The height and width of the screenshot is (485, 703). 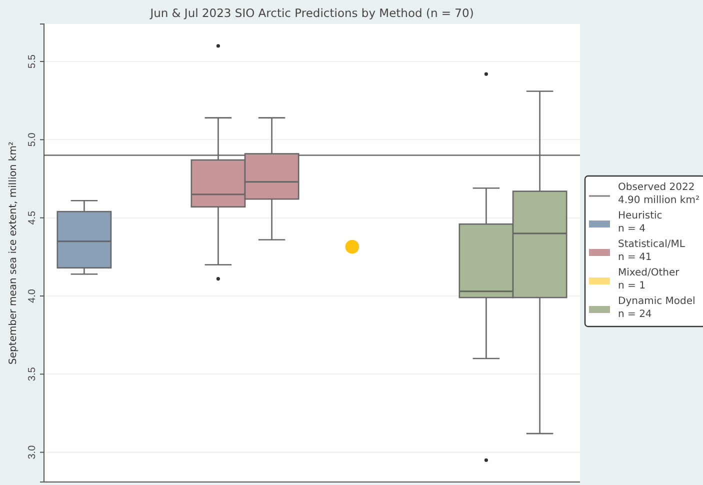 What do you see at coordinates (32, 452) in the screenshot?
I see `y-tick-label: 3.0` at bounding box center [32, 452].